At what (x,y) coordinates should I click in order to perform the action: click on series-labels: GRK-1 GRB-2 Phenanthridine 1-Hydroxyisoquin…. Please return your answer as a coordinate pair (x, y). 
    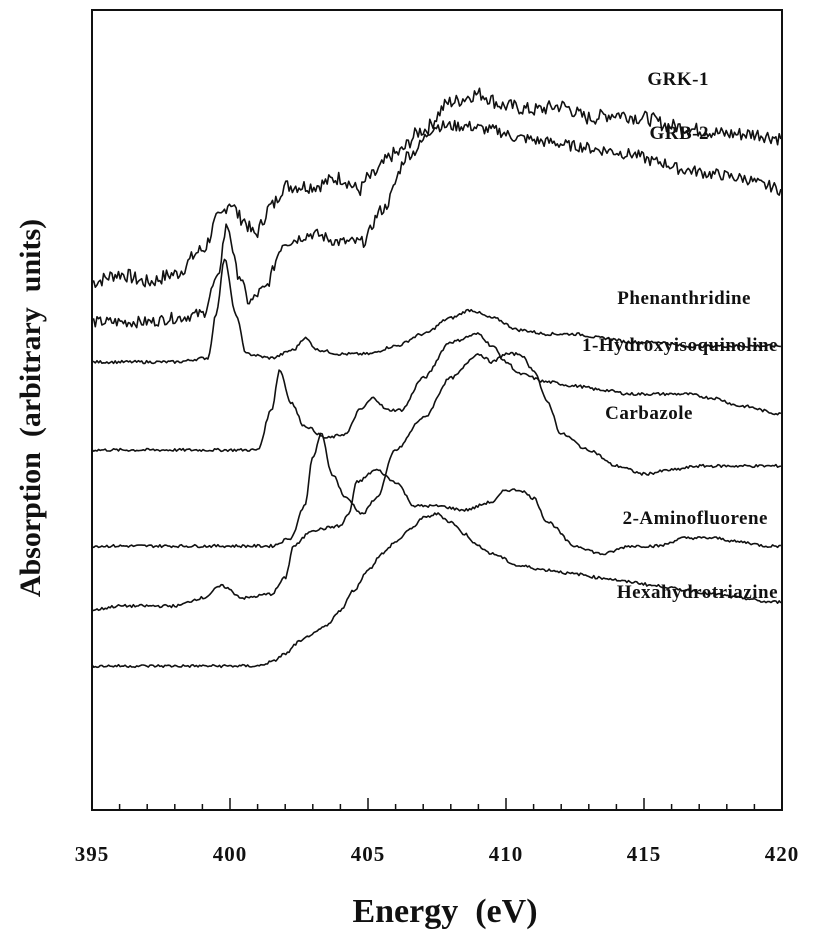
    Looking at the image, I should click on (680, 336).